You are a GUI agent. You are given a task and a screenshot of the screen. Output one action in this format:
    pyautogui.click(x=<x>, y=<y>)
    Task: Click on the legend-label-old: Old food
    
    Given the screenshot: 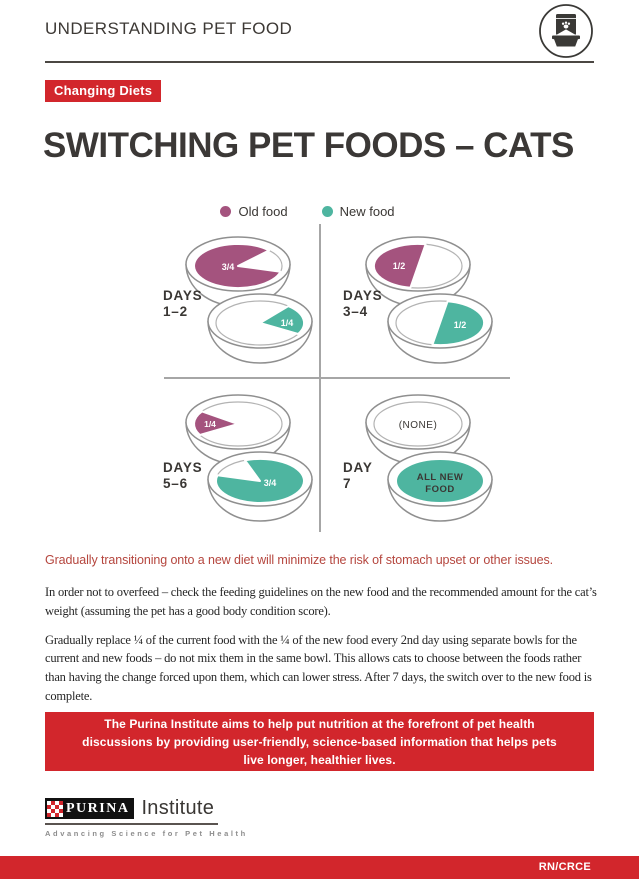 What is the action you would take?
    pyautogui.click(x=263, y=211)
    